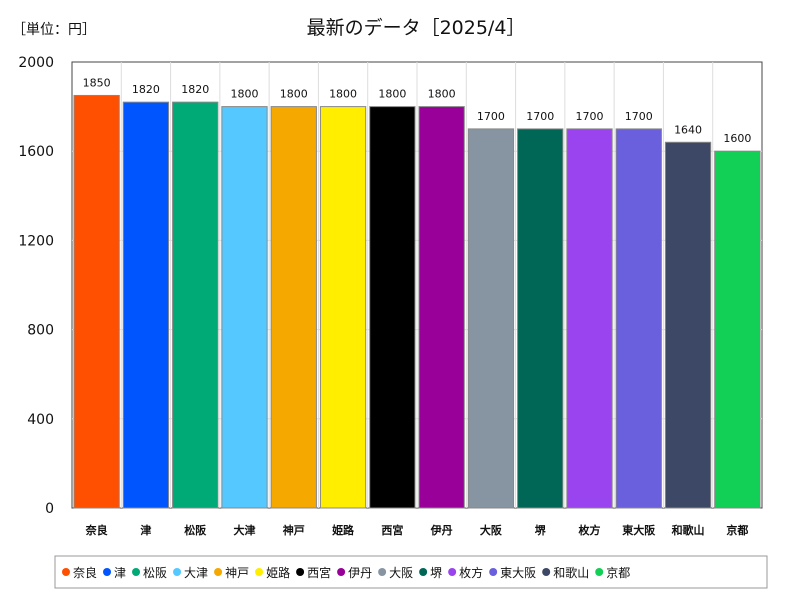  What do you see at coordinates (196, 573) in the screenshot?
I see `legend-entry: 大津` at bounding box center [196, 573].